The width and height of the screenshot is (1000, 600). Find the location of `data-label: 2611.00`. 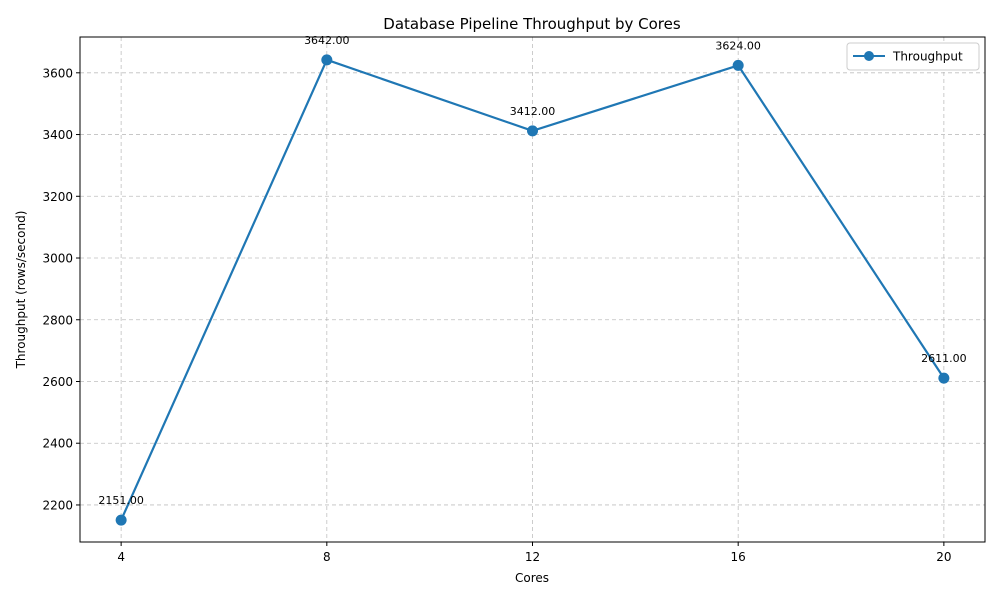

data-label: 2611.00 is located at coordinates (944, 358).